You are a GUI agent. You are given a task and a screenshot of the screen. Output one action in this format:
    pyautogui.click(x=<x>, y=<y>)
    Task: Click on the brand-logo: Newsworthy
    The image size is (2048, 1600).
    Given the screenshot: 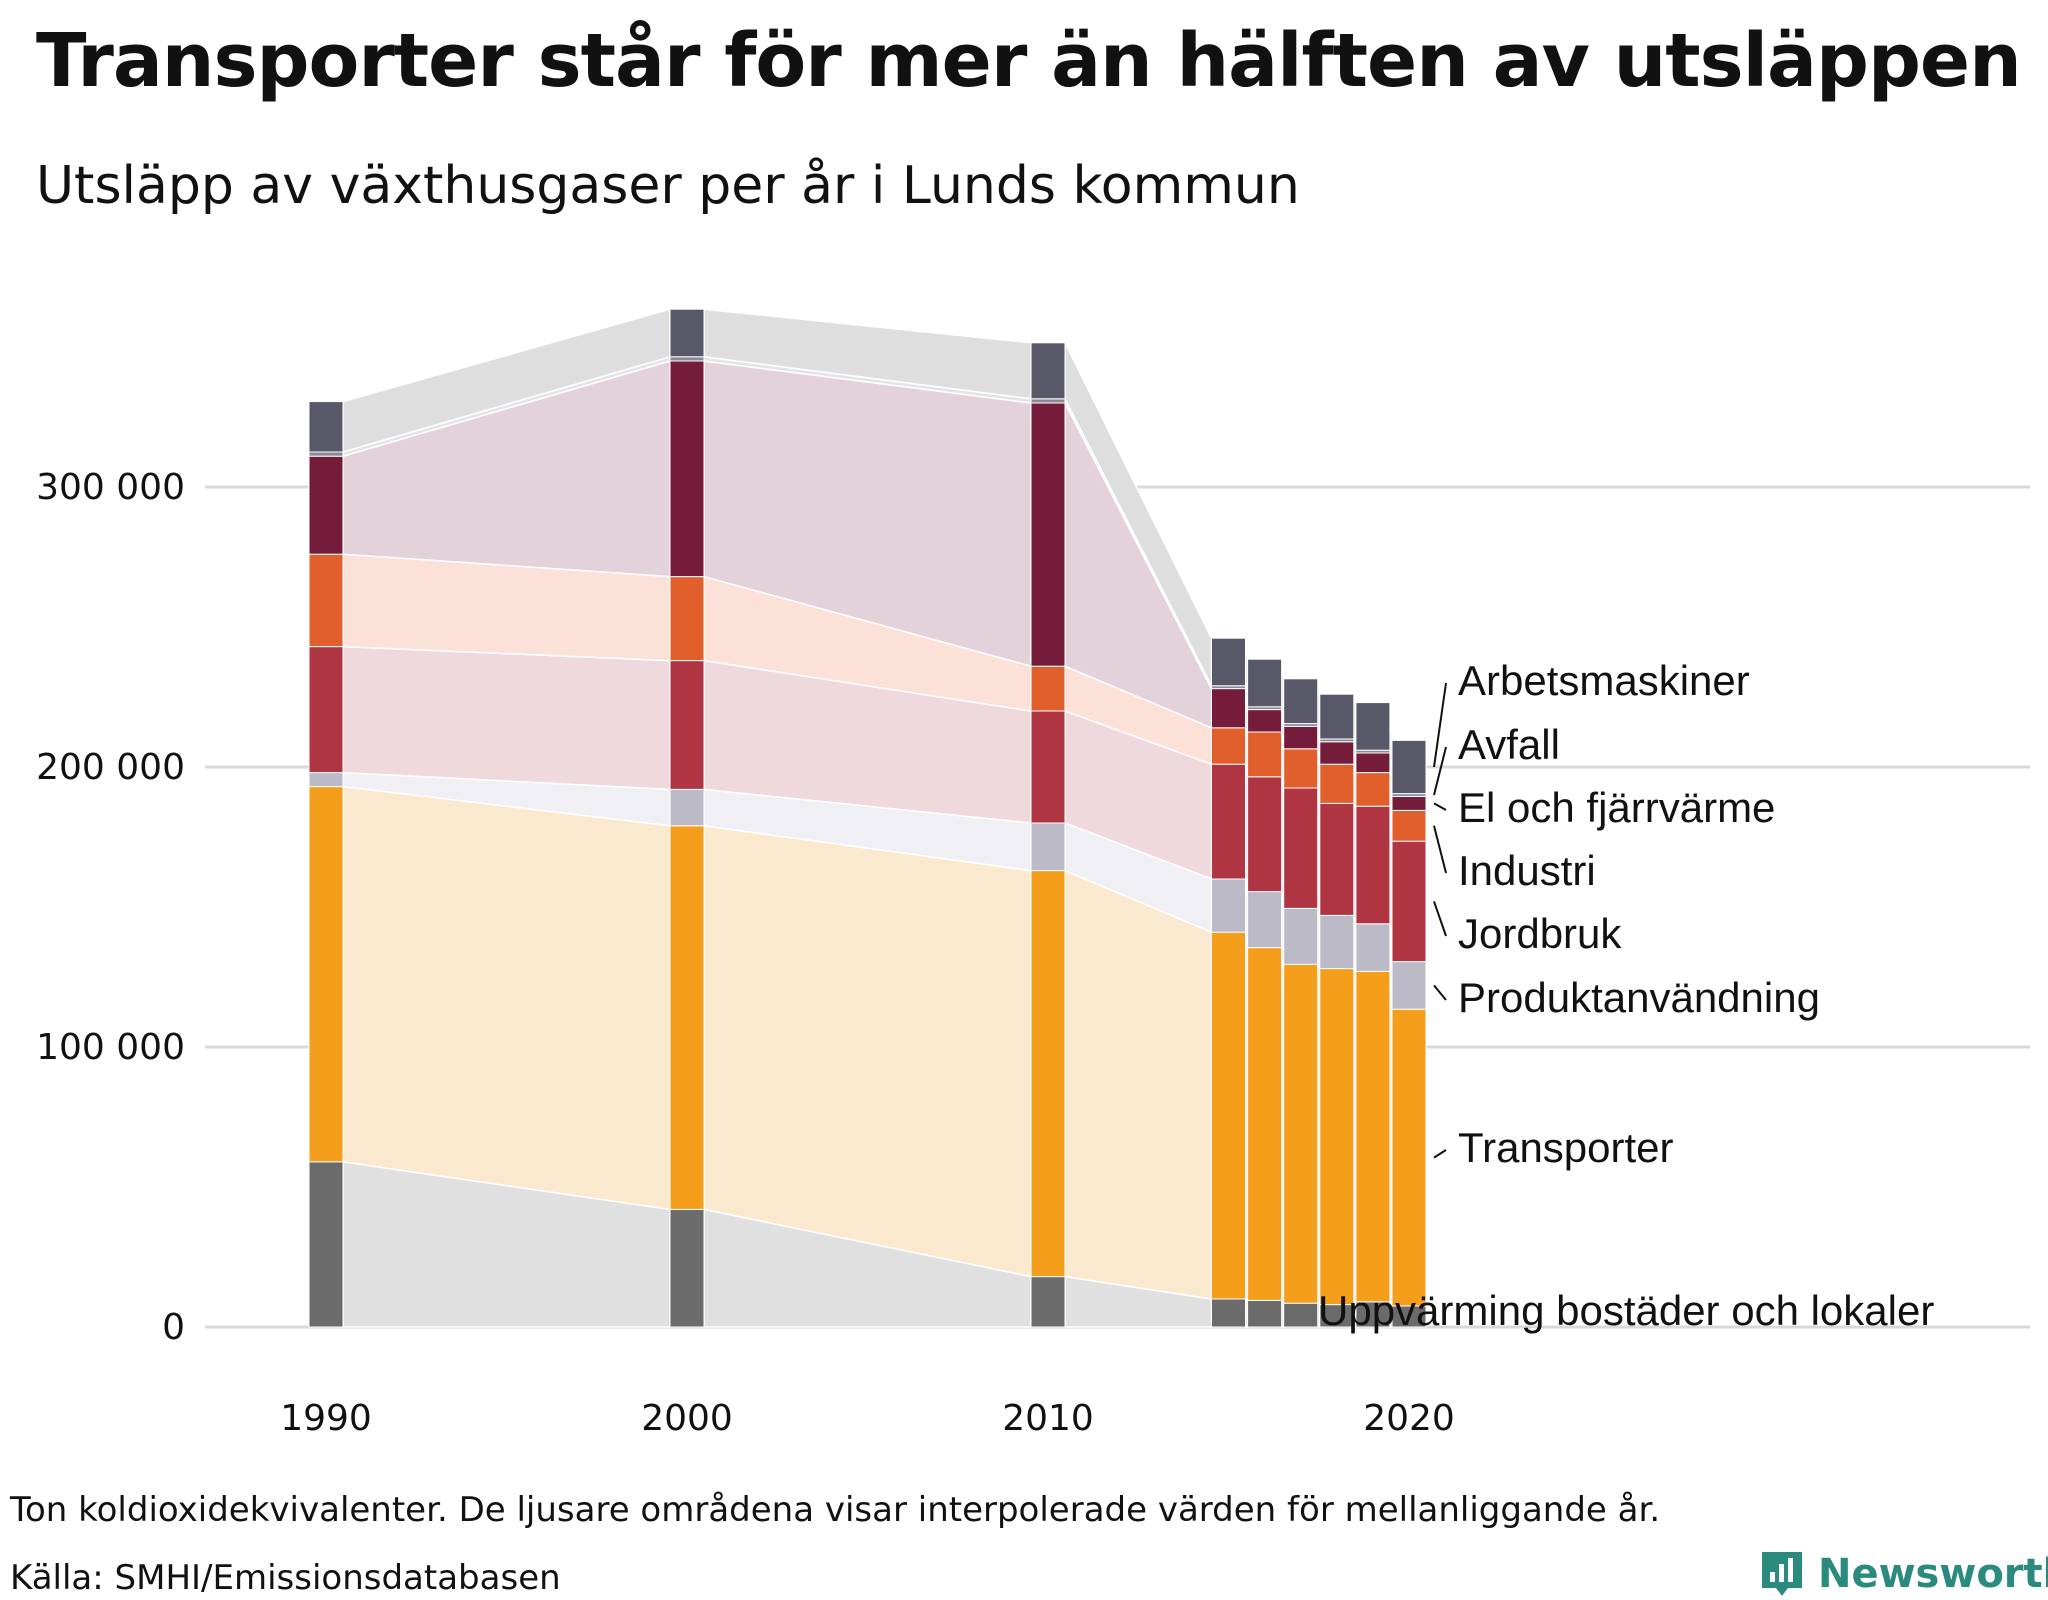 What is the action you would take?
    pyautogui.click(x=1903, y=1574)
    